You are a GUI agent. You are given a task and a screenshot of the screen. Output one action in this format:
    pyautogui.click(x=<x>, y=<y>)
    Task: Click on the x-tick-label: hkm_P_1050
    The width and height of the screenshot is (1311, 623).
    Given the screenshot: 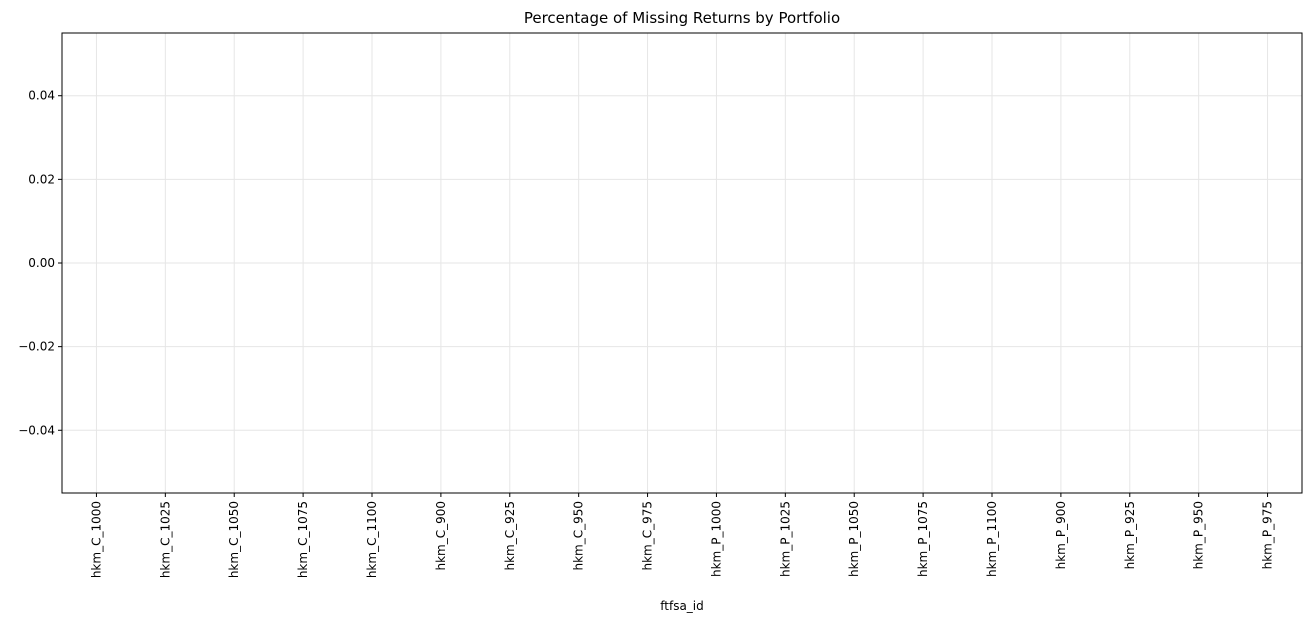 What is the action you would take?
    pyautogui.click(x=854, y=539)
    